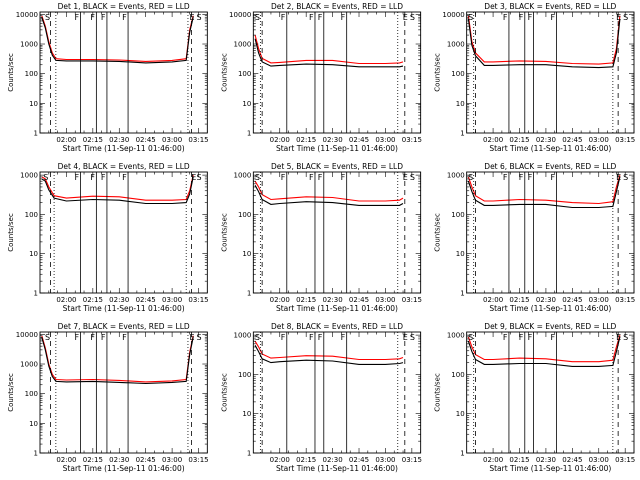 Image resolution: width=640 pixels, height=480 pixels. Describe the element at coordinates (550, 326) in the screenshot. I see `panel-title: Det 9, BLACK = Events, RED = LLD` at that location.